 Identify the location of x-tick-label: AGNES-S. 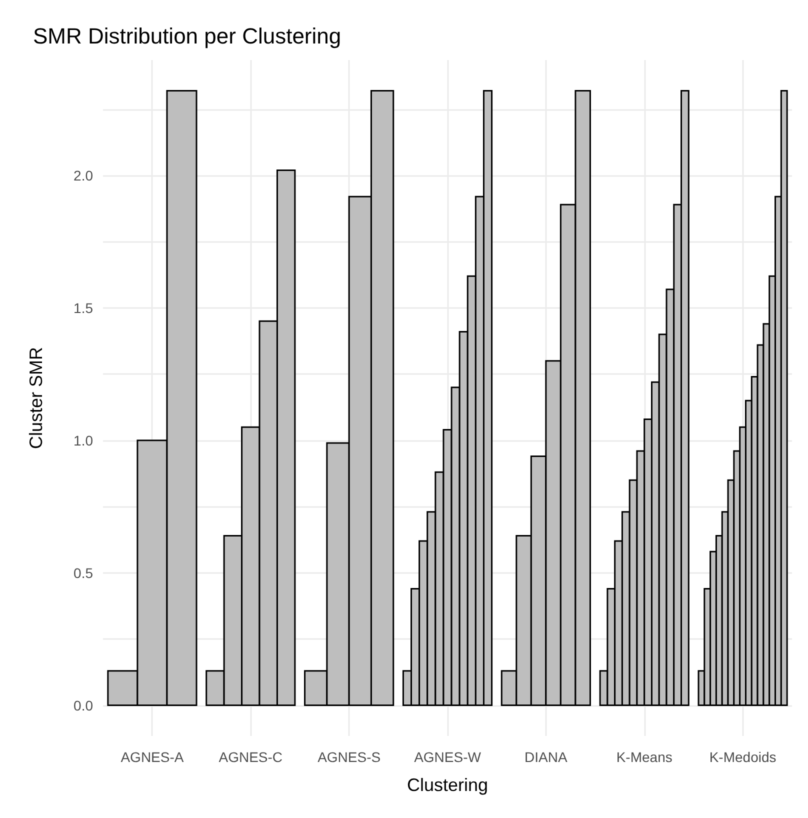
(349, 757).